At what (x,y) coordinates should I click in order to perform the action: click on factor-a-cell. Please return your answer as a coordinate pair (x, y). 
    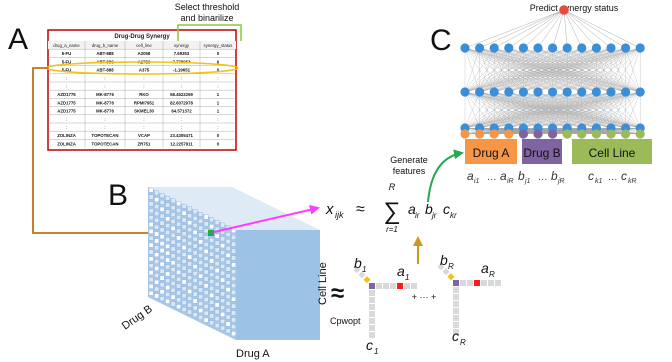
    Looking at the image, I should click on (477, 283).